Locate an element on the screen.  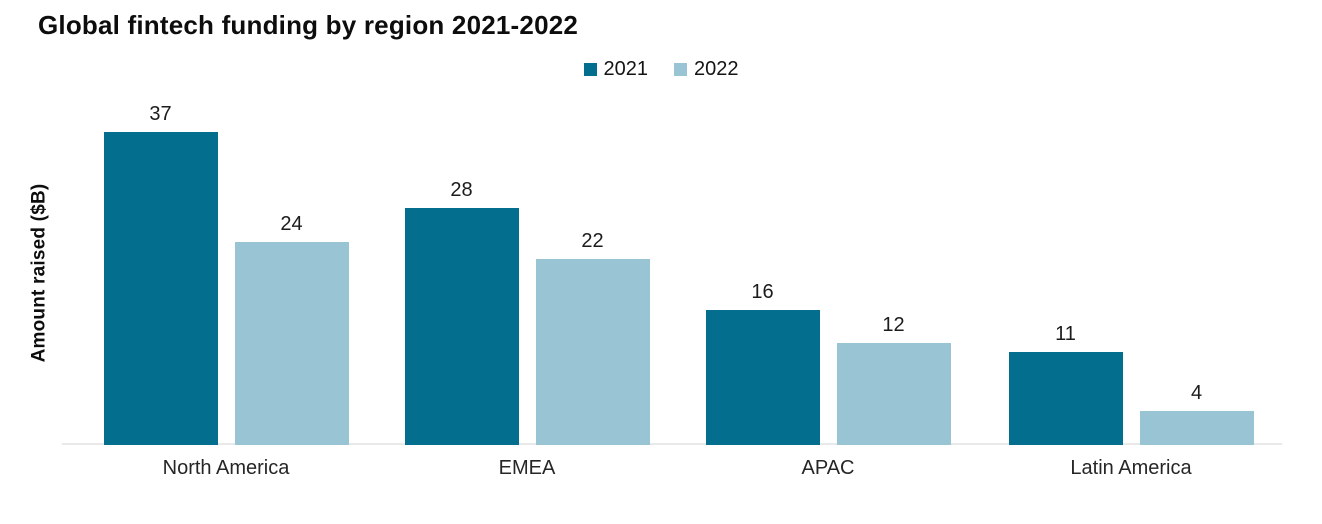
bar-group-apac: 16 12 is located at coordinates (828, 363).